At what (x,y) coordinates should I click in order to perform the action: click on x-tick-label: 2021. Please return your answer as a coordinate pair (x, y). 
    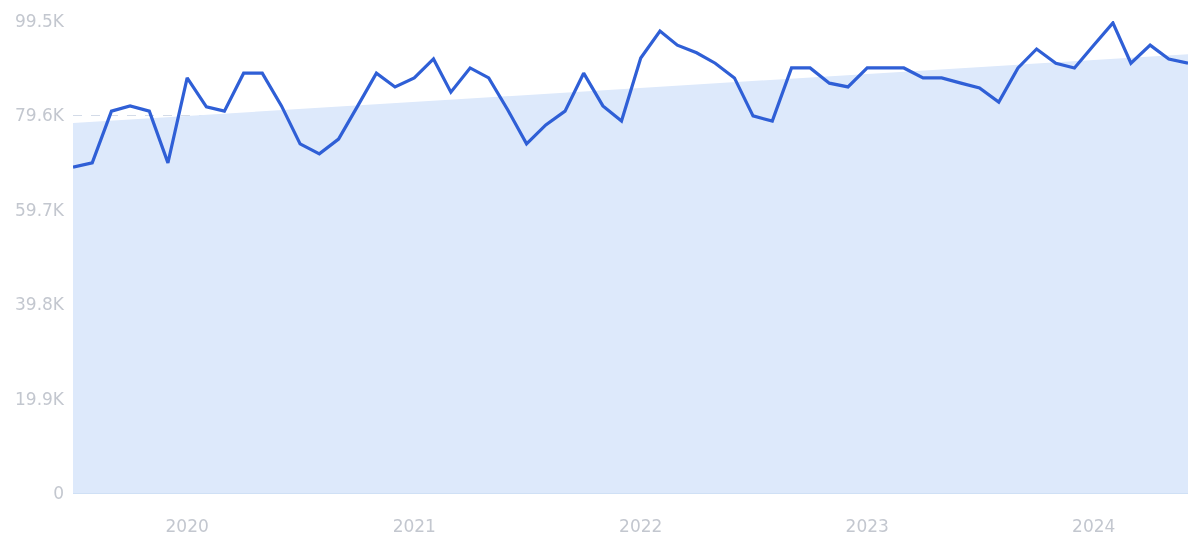
    Looking at the image, I should click on (414, 526).